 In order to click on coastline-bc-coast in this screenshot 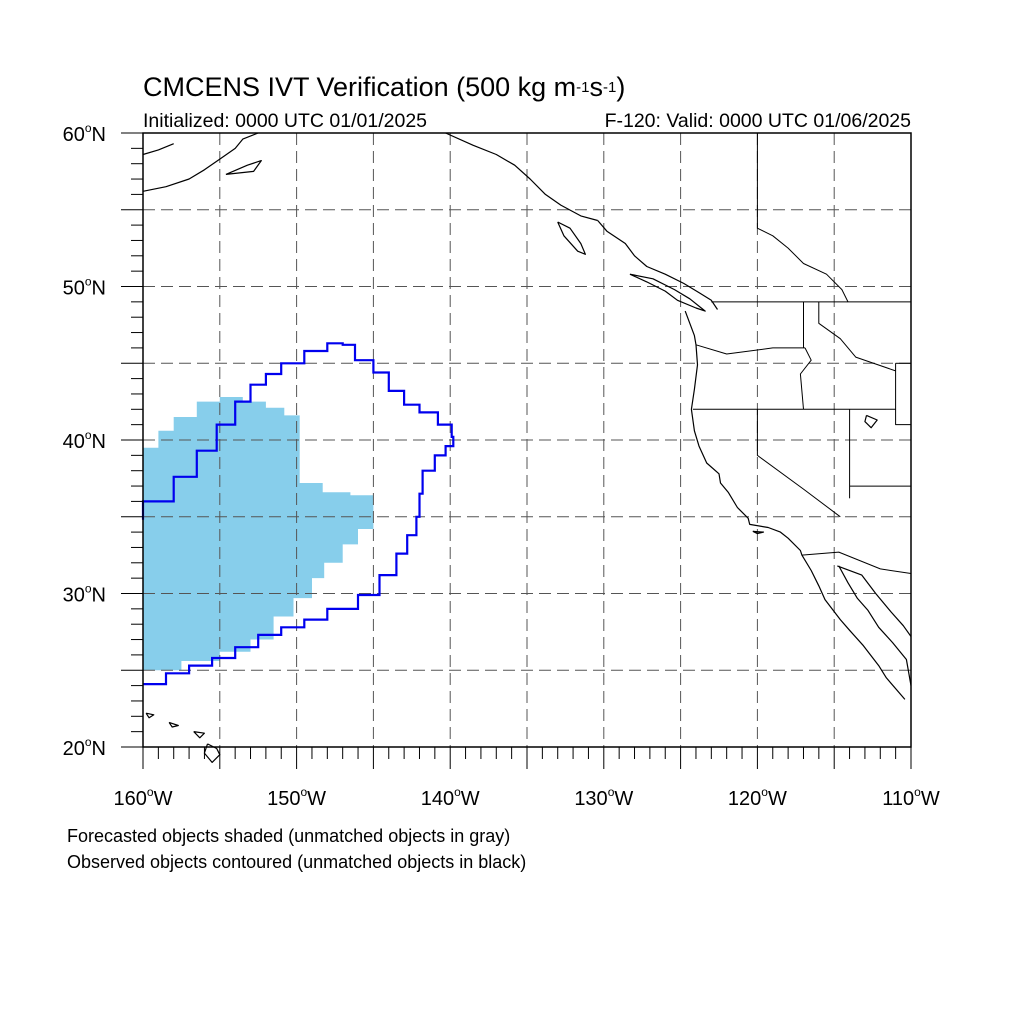, I will do `click(657, 265)`.